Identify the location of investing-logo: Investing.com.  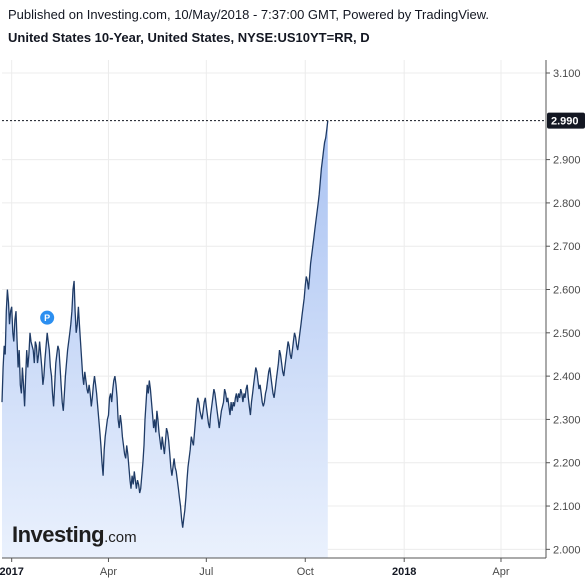
(74, 535).